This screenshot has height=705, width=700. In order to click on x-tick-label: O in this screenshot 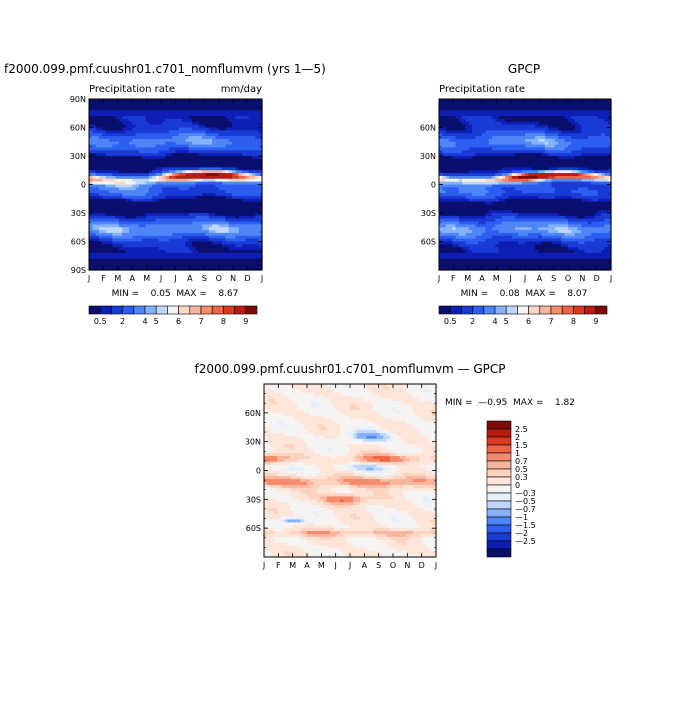, I will do `click(219, 278)`.